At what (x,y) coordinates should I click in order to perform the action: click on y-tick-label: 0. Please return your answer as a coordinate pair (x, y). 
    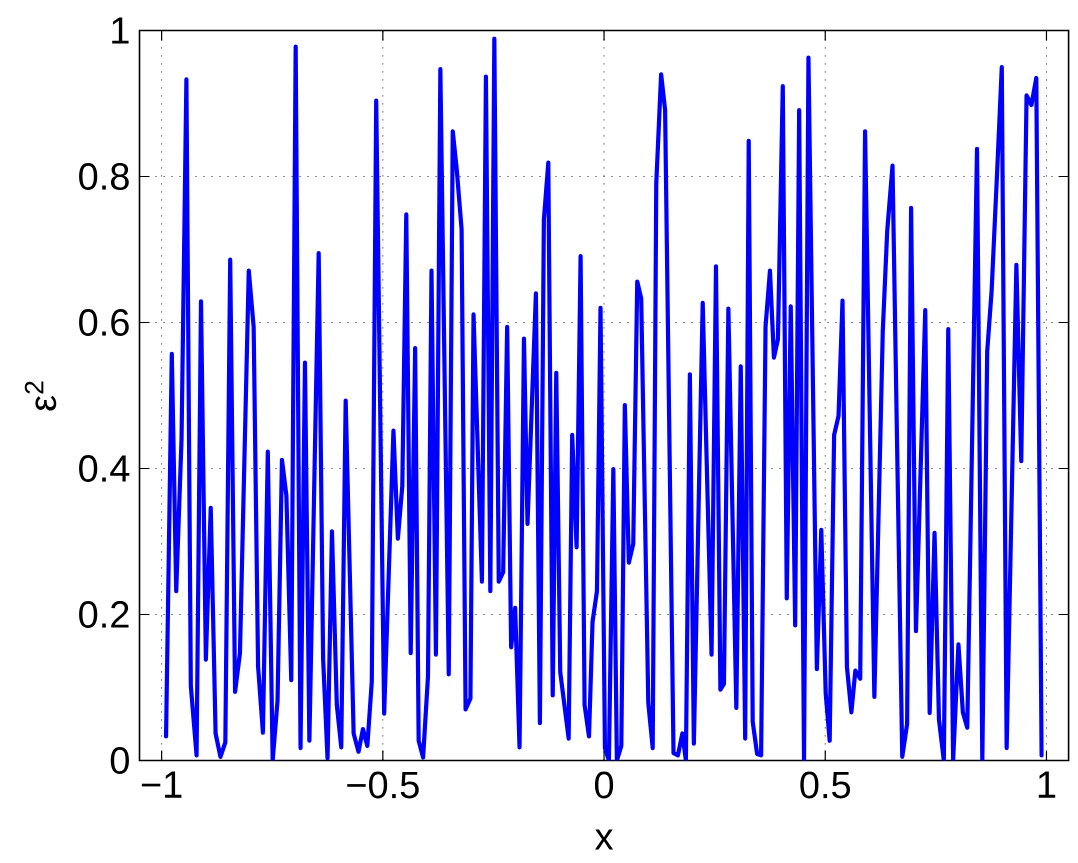
    Looking at the image, I should click on (119, 760).